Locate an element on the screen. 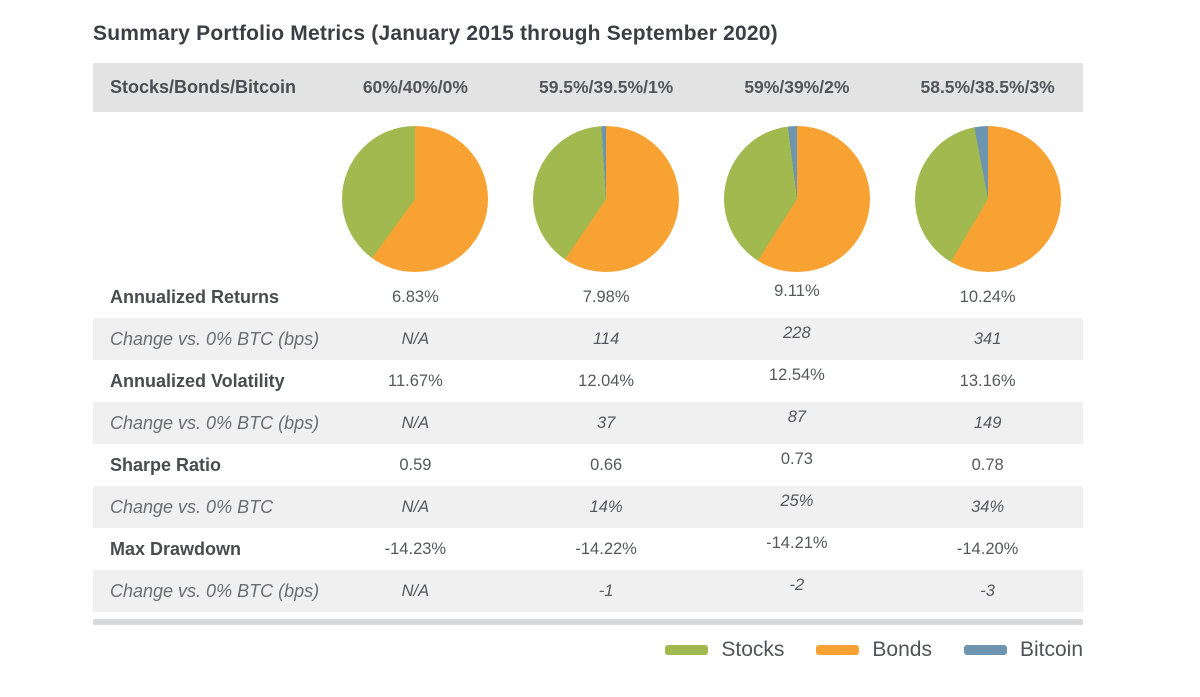 Image resolution: width=1200 pixels, height=697 pixels. change-row: Change vs. 0% BTC (bps) N/A 114 228 341 is located at coordinates (588, 339).